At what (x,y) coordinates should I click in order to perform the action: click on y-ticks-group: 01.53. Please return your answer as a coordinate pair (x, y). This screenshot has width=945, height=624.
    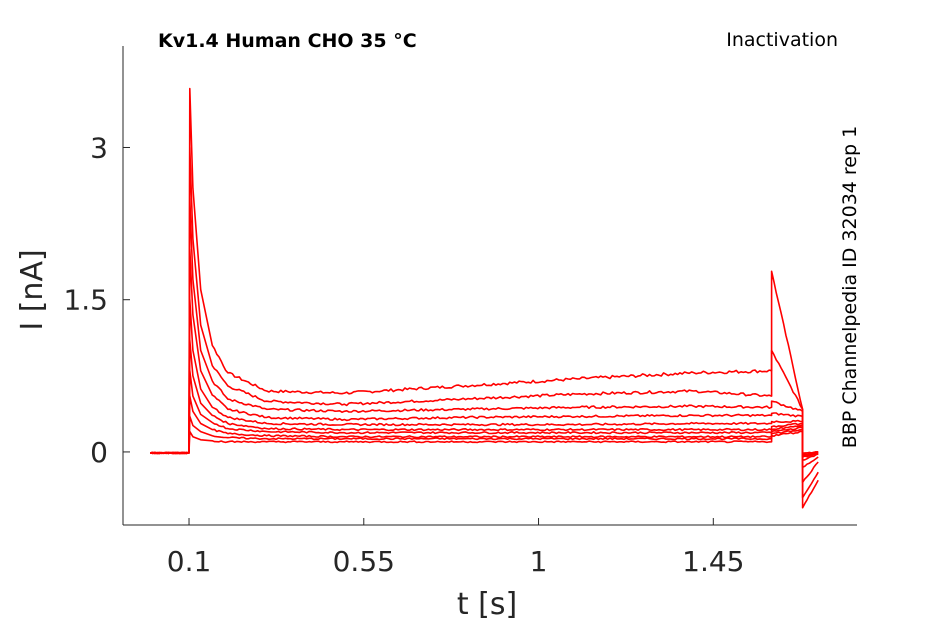
    Looking at the image, I should click on (96, 300).